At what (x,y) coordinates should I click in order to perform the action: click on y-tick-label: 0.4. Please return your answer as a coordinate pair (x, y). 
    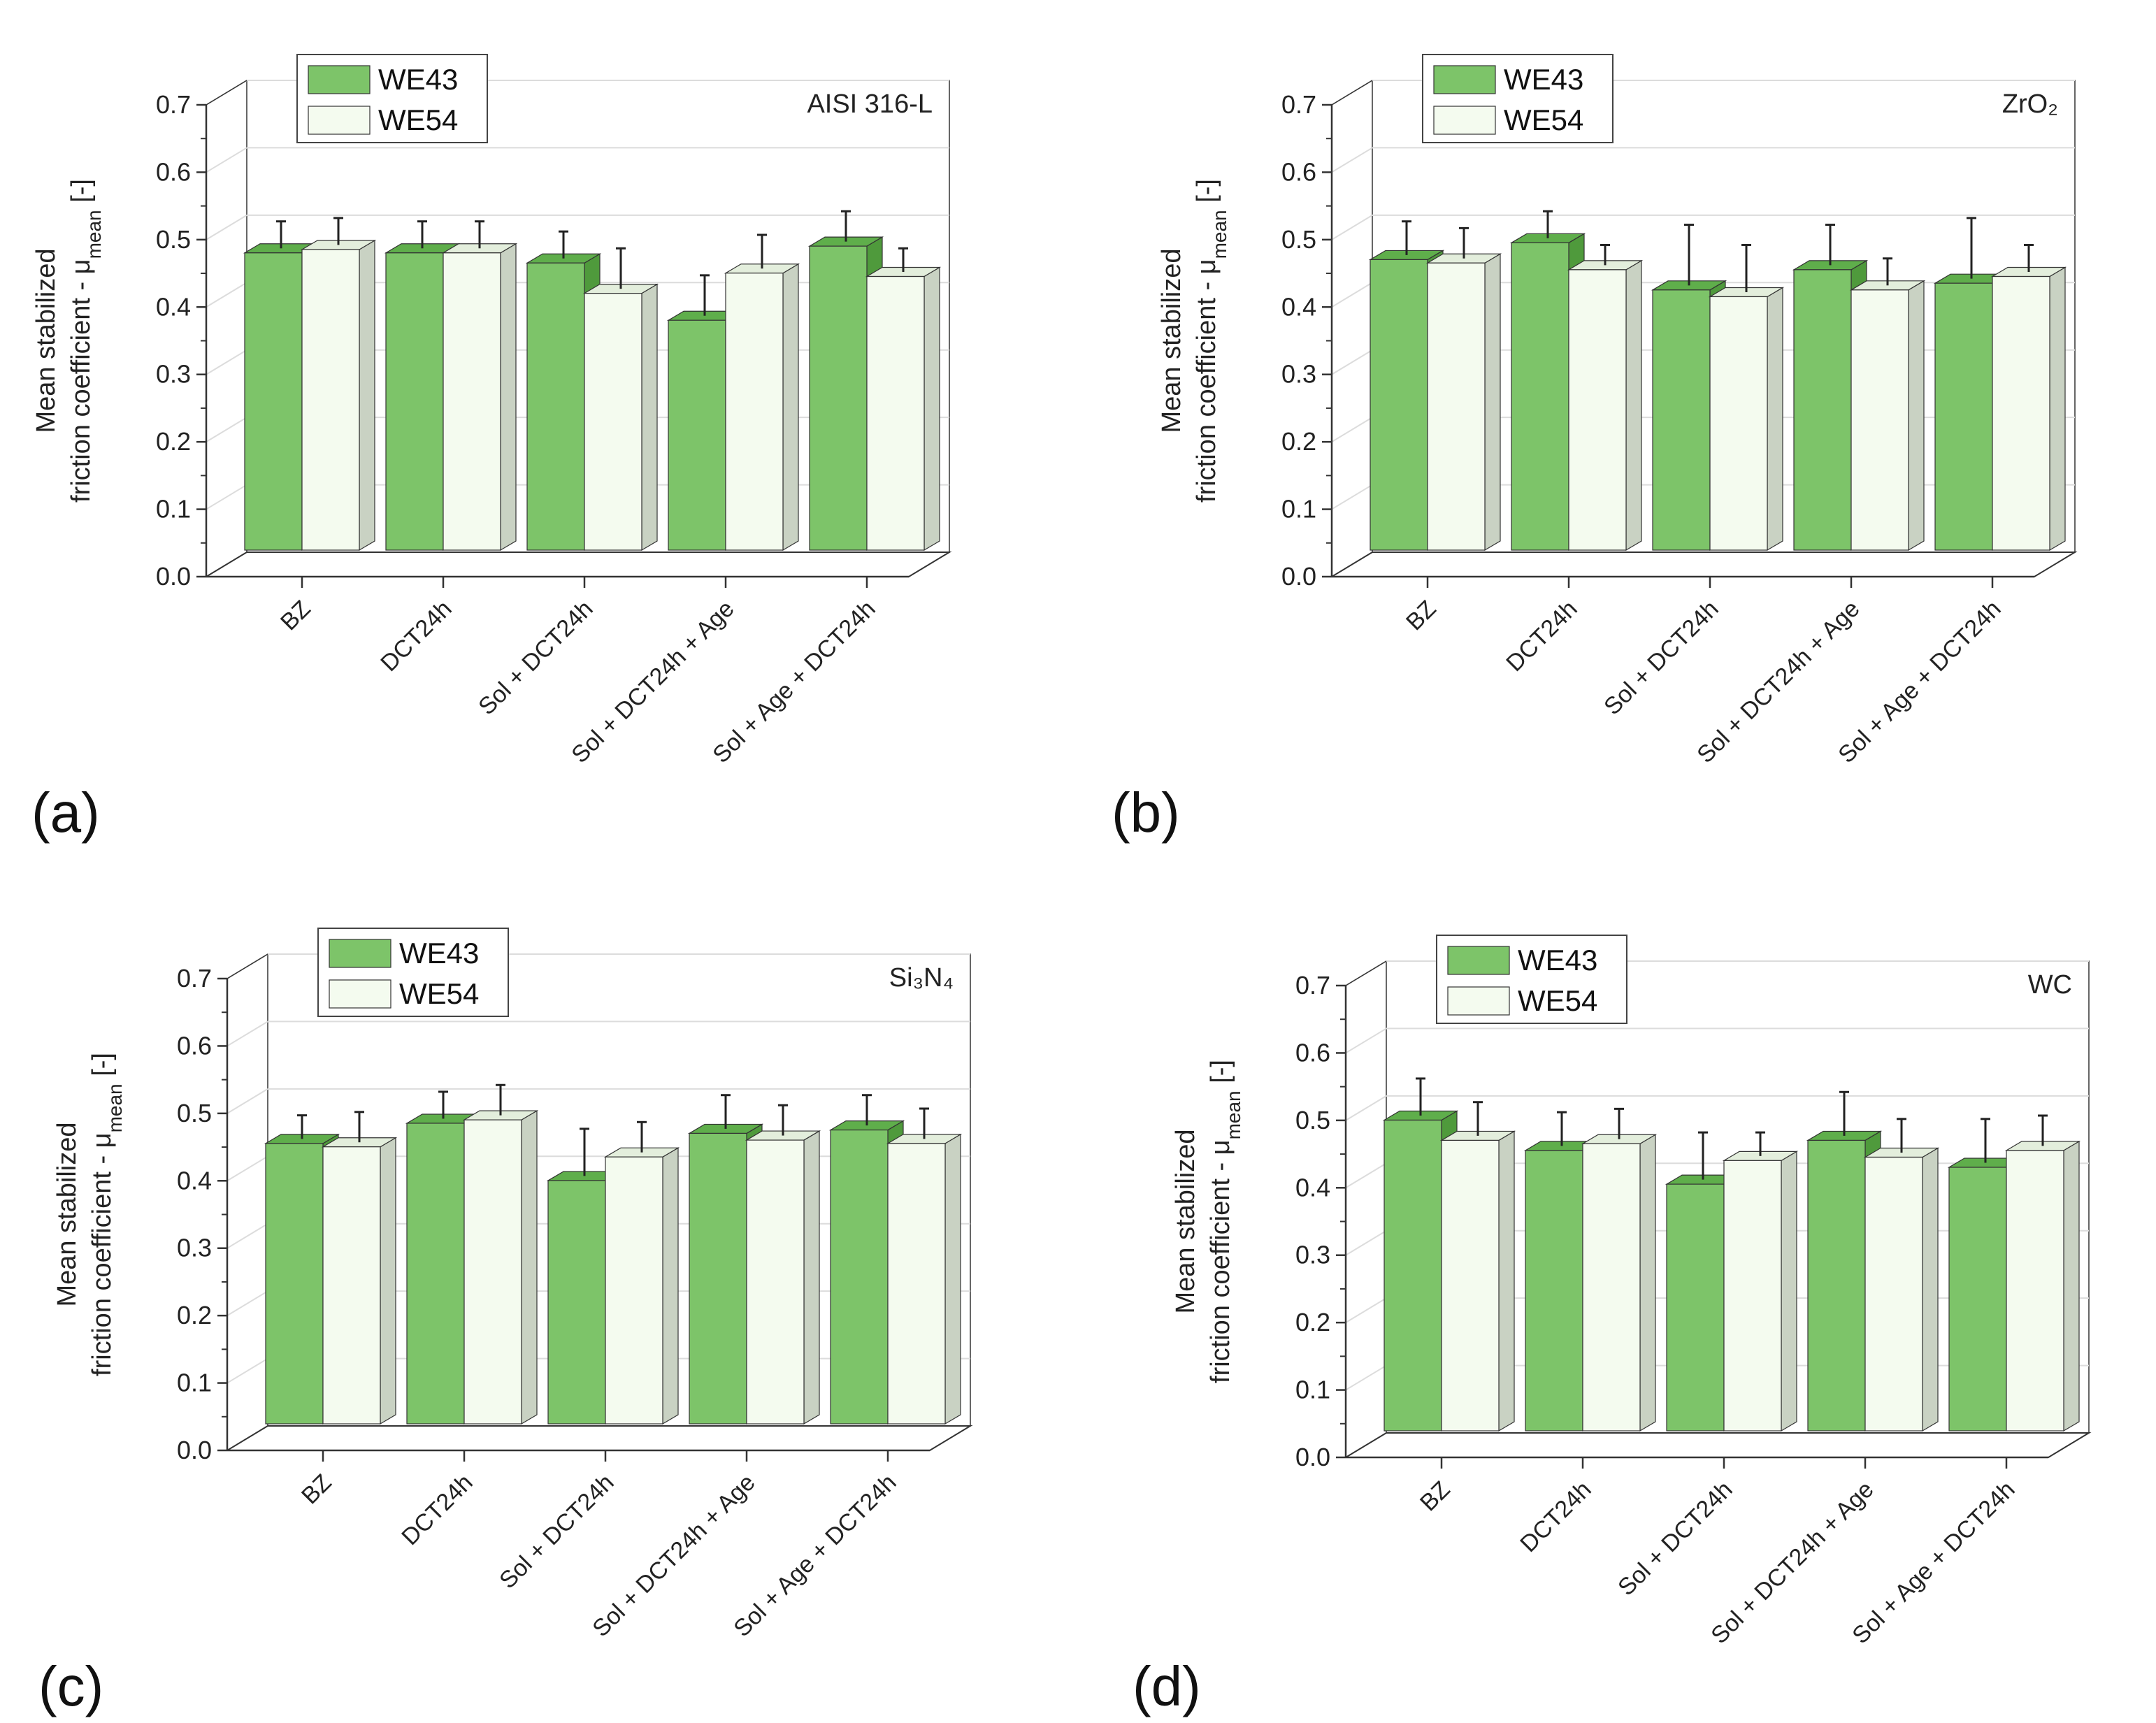
    Looking at the image, I should click on (173, 306).